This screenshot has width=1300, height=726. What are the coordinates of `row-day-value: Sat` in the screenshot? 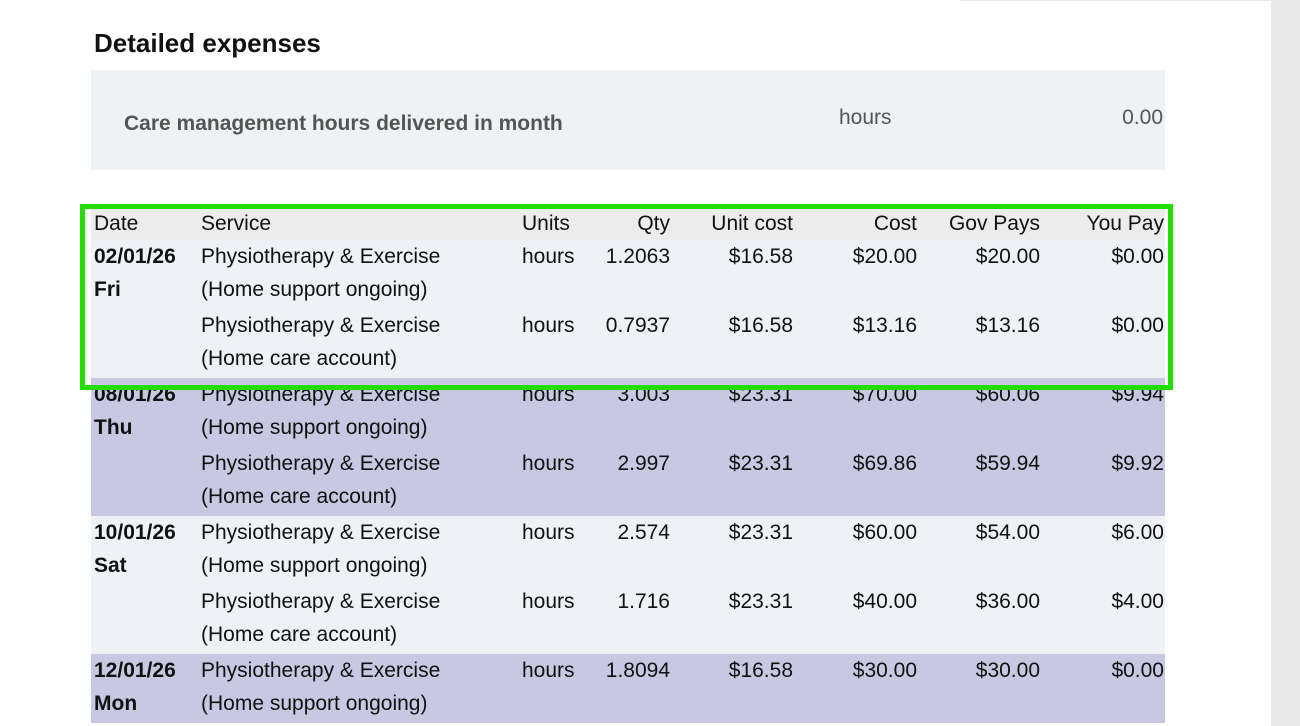 It's located at (110, 565).